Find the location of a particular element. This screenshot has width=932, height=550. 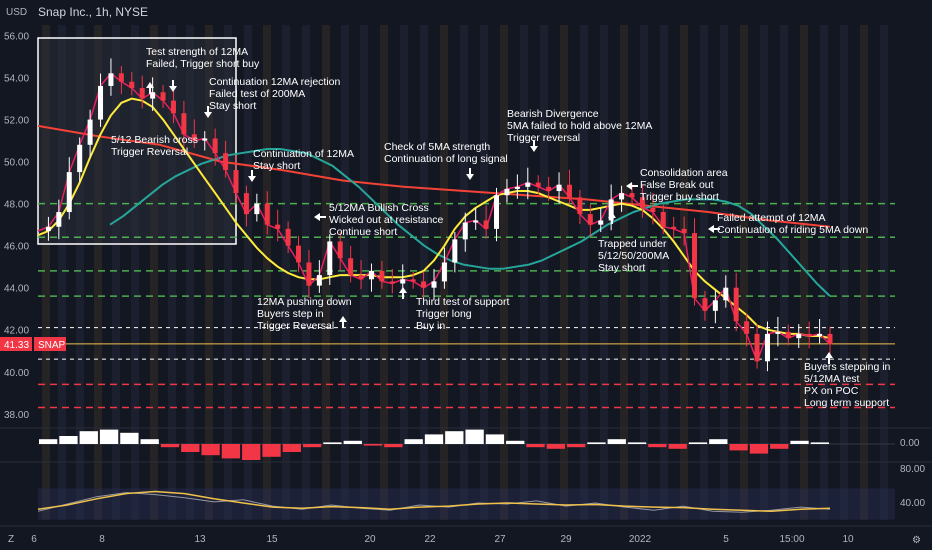

annotation-text: Long term support is located at coordinates (846, 403).